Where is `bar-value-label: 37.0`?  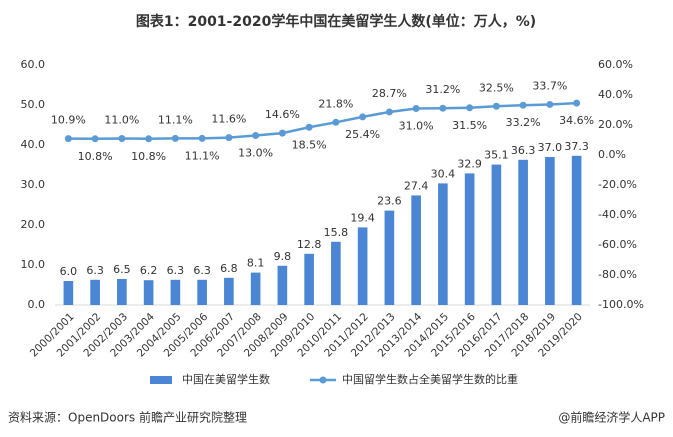 bar-value-label: 37.0 is located at coordinates (550, 147).